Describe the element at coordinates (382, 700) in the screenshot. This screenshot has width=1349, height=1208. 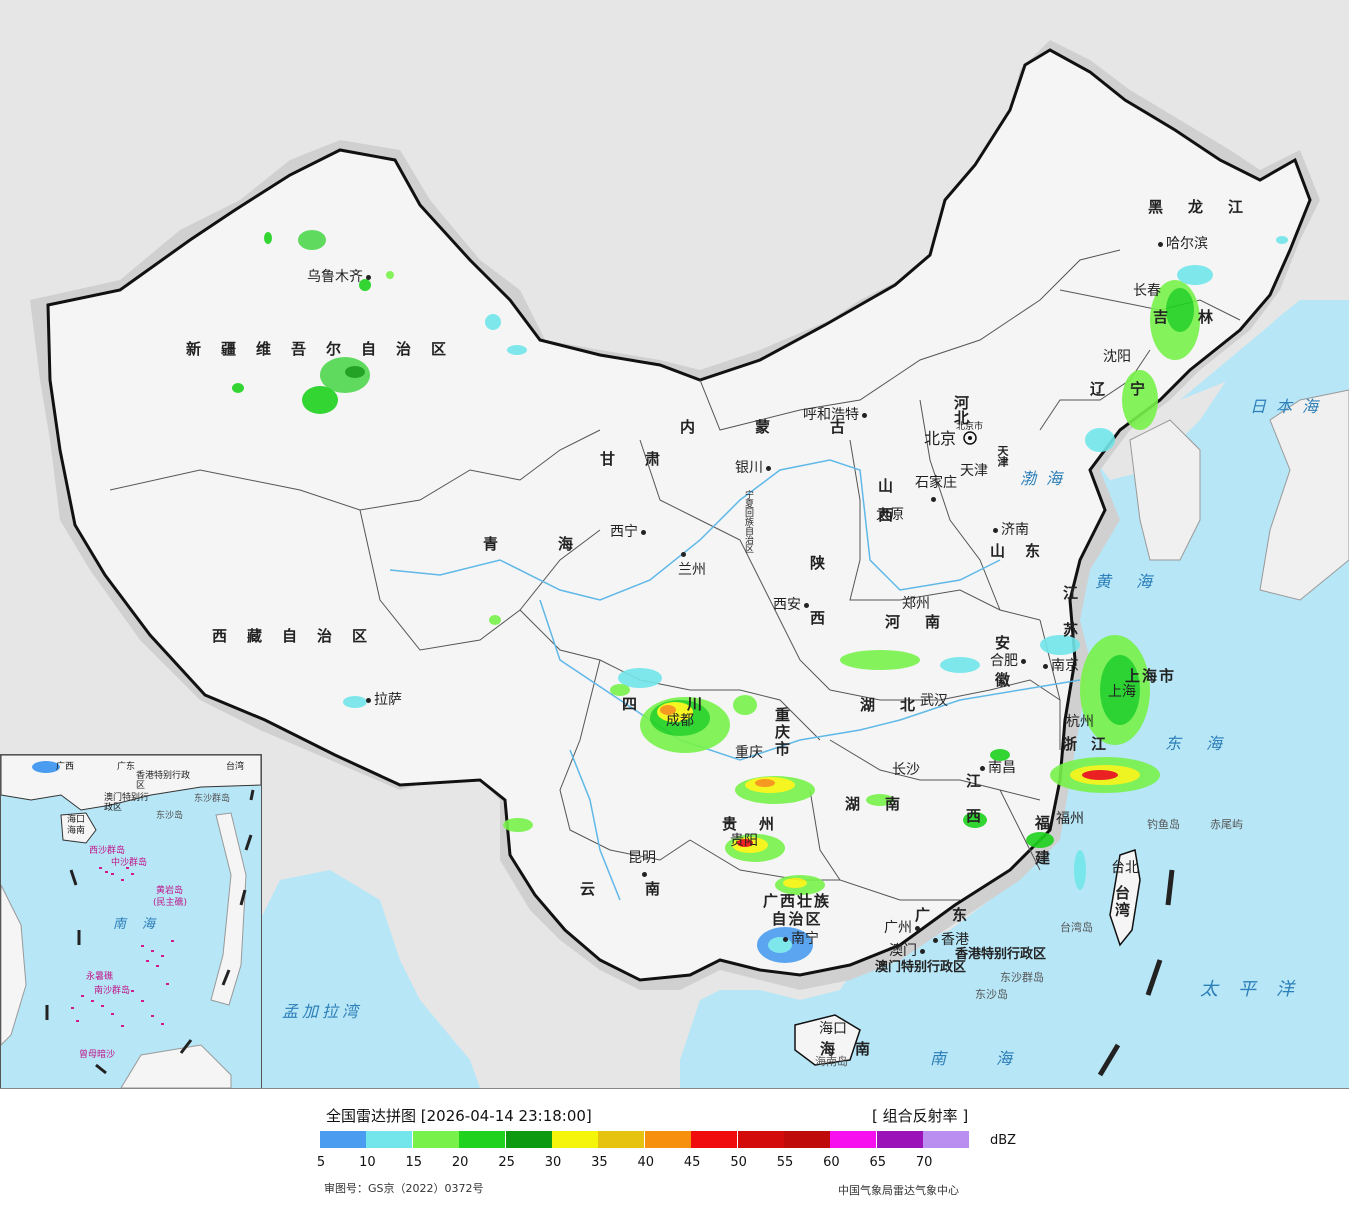
I see `city-label-lhasa: 拉萨` at that location.